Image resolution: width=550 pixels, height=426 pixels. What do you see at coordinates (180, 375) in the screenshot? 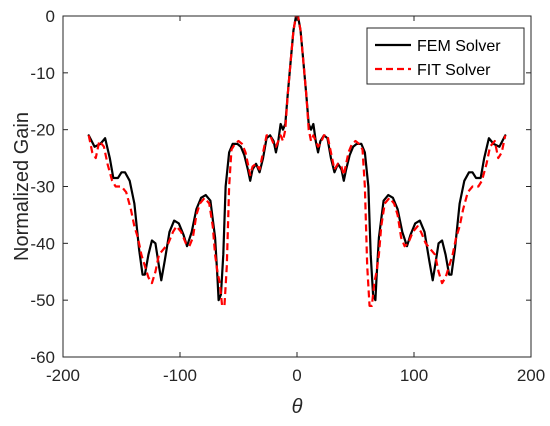
I see `x-tick-label: -100` at bounding box center [180, 375].